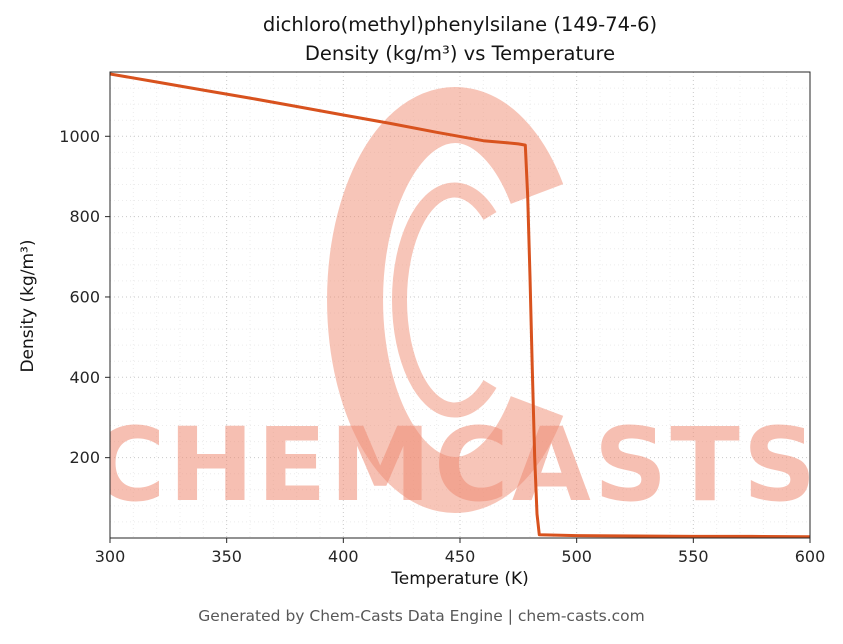 The width and height of the screenshot is (843, 644). I want to click on x-tick-label: 450, so click(460, 556).